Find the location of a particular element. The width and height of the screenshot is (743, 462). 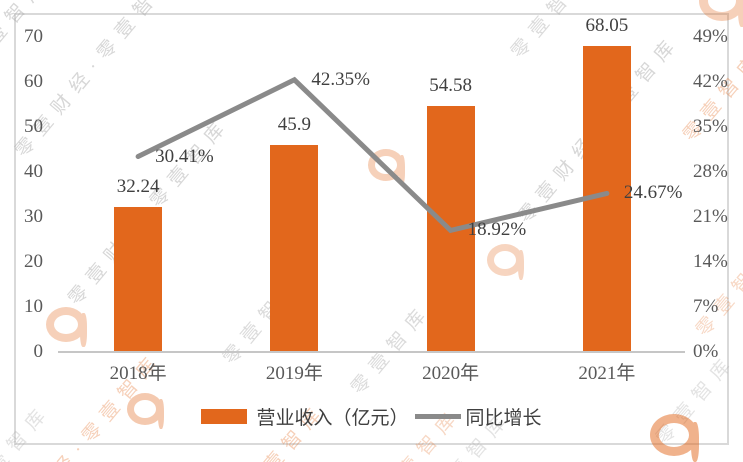

right-axis-tick: 35% is located at coordinates (710, 126).